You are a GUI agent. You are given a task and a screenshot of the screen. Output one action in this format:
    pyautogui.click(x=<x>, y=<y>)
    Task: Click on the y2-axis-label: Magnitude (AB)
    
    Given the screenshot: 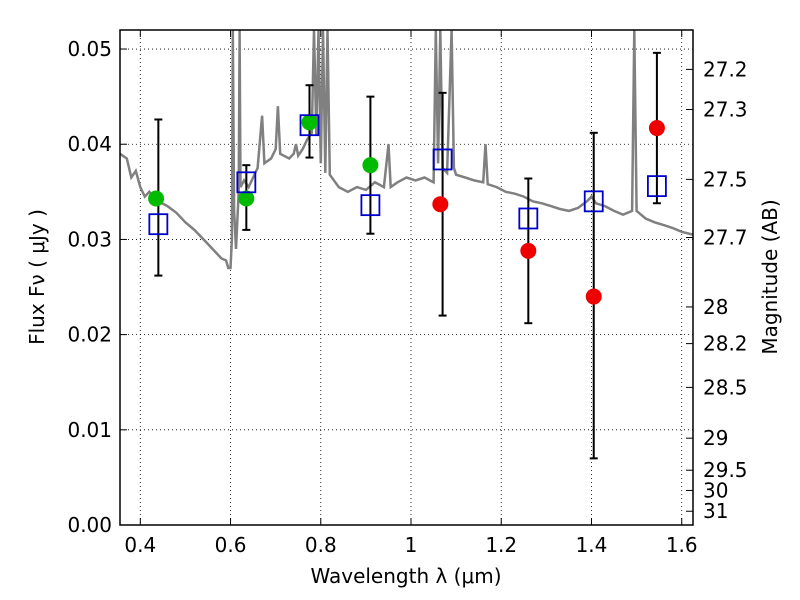 What is the action you would take?
    pyautogui.click(x=770, y=276)
    